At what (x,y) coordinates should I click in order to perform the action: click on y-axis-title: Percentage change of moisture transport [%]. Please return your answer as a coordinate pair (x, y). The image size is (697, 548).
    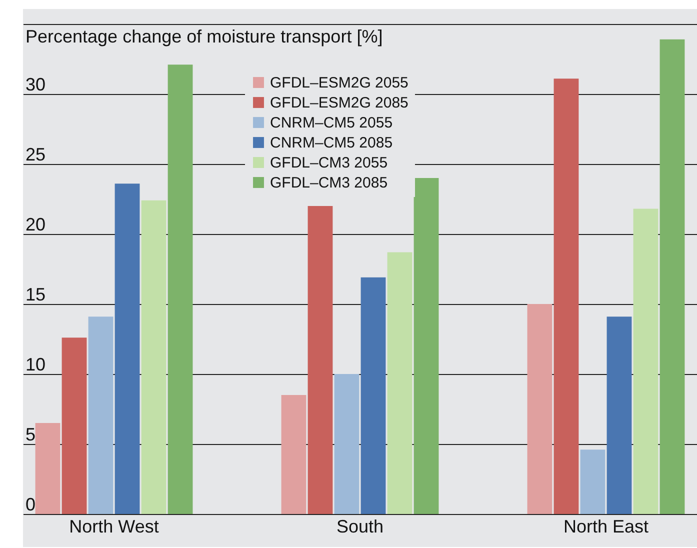
    Looking at the image, I should click on (204, 36).